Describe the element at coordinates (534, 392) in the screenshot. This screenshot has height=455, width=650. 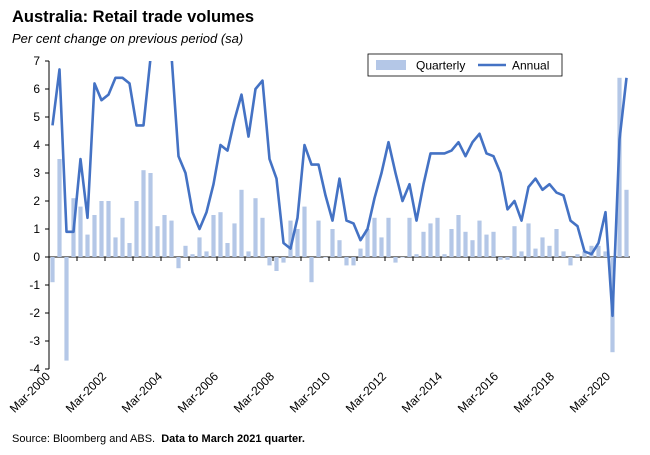
I see `x-tick-label: Mar-2018` at that location.